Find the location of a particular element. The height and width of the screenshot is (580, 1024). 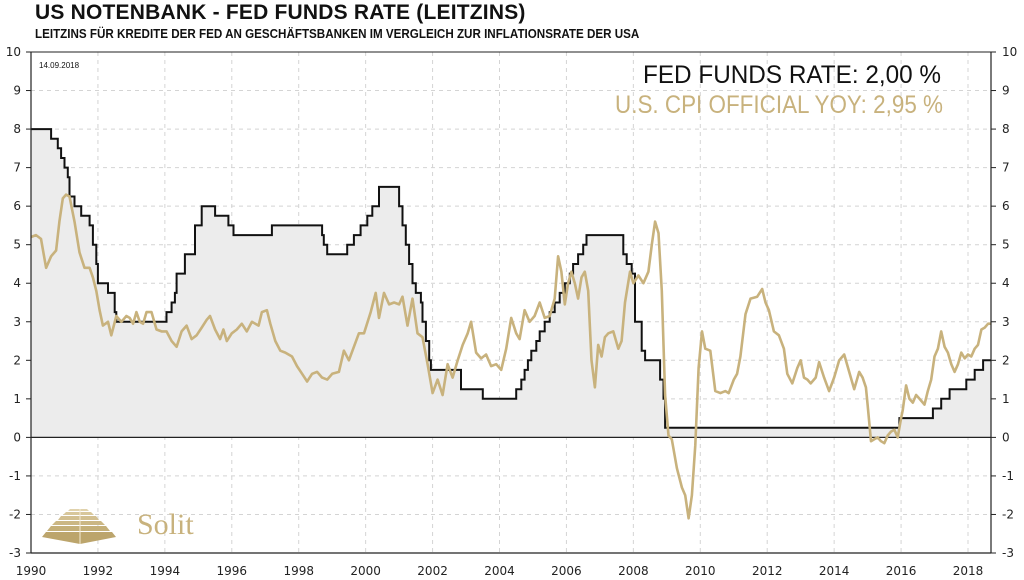

y-tick-label-right: 1 is located at coordinates (1006, 399).